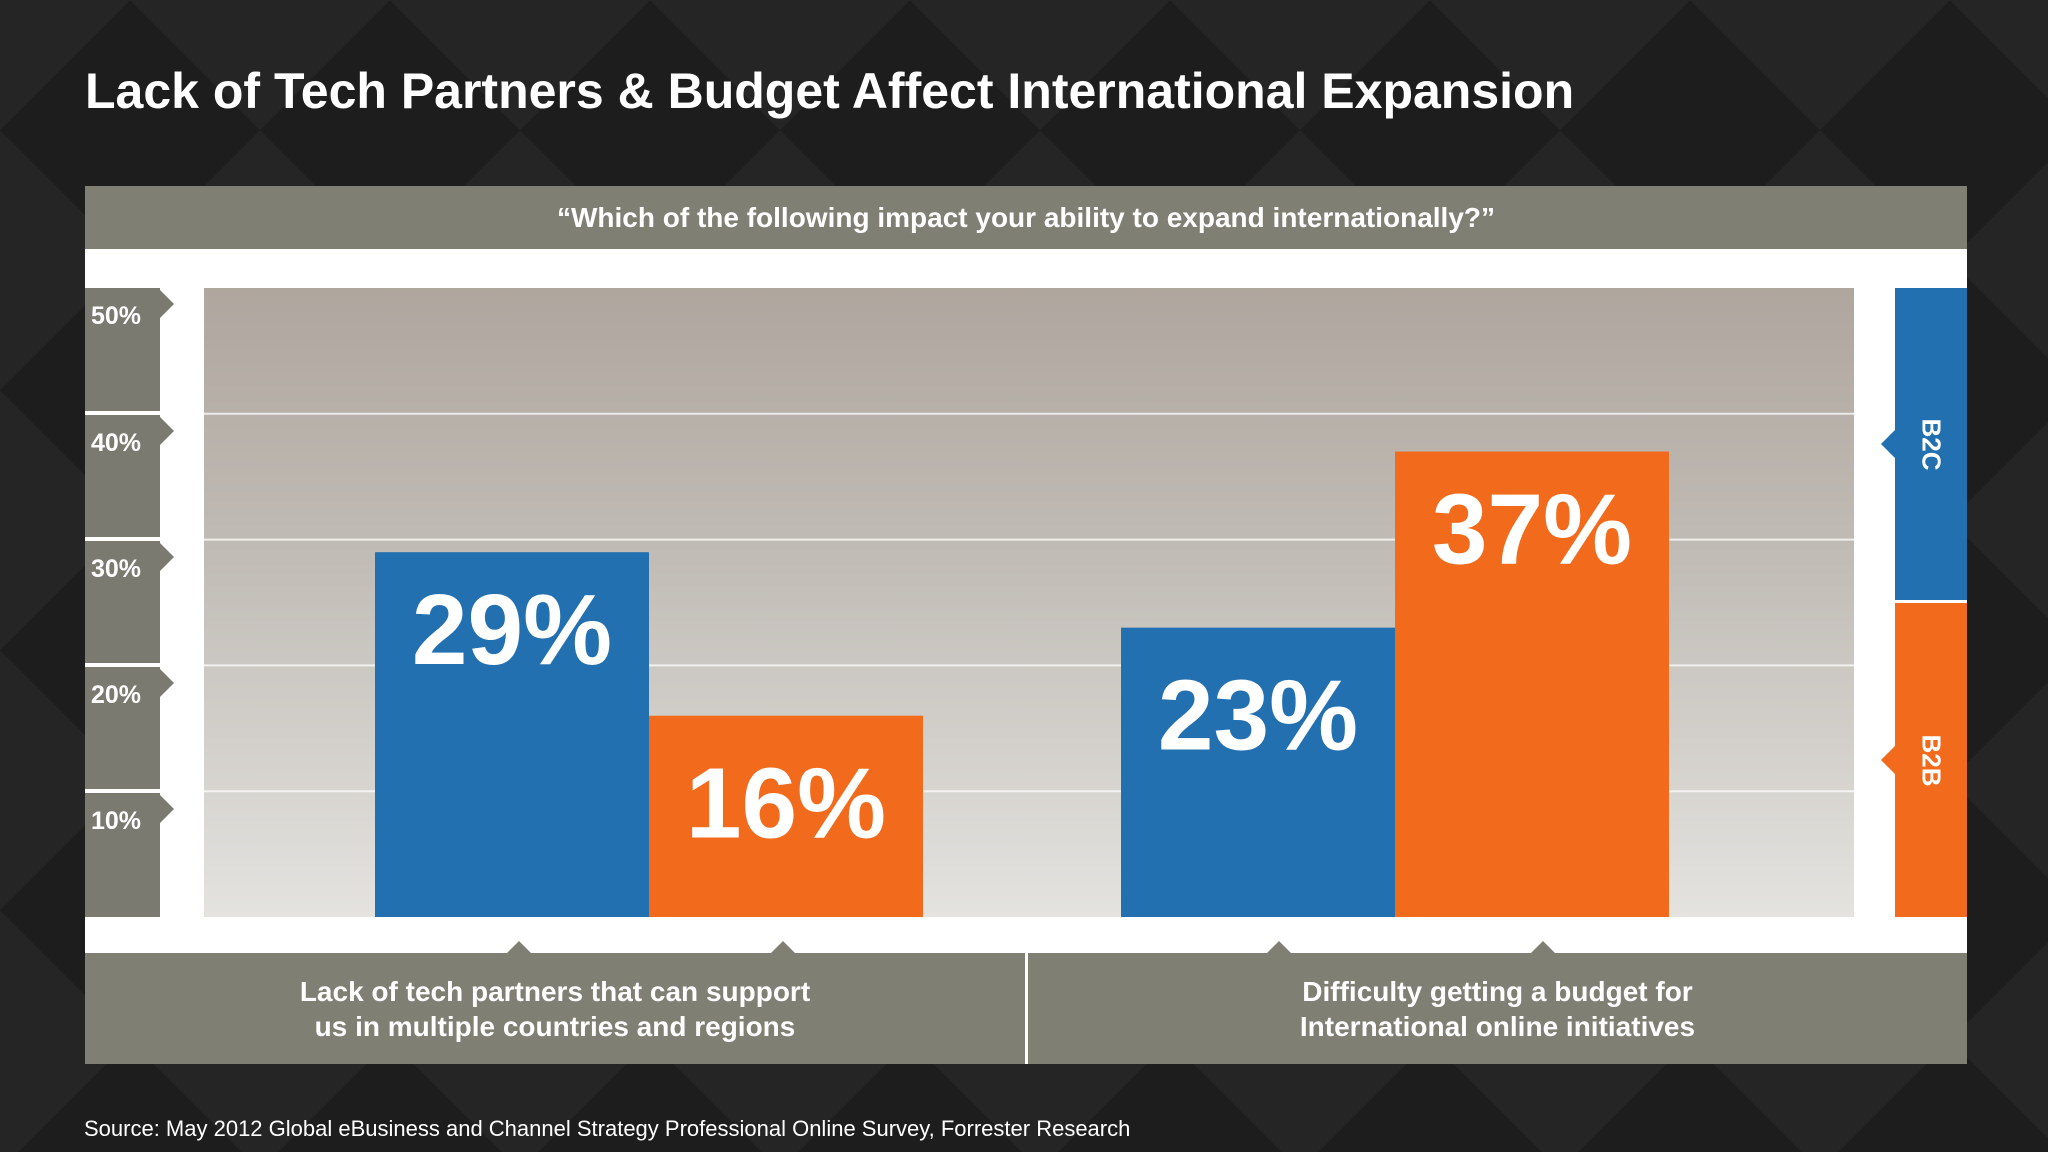  What do you see at coordinates (116, 316) in the screenshot?
I see `y-tick-label: 50%` at bounding box center [116, 316].